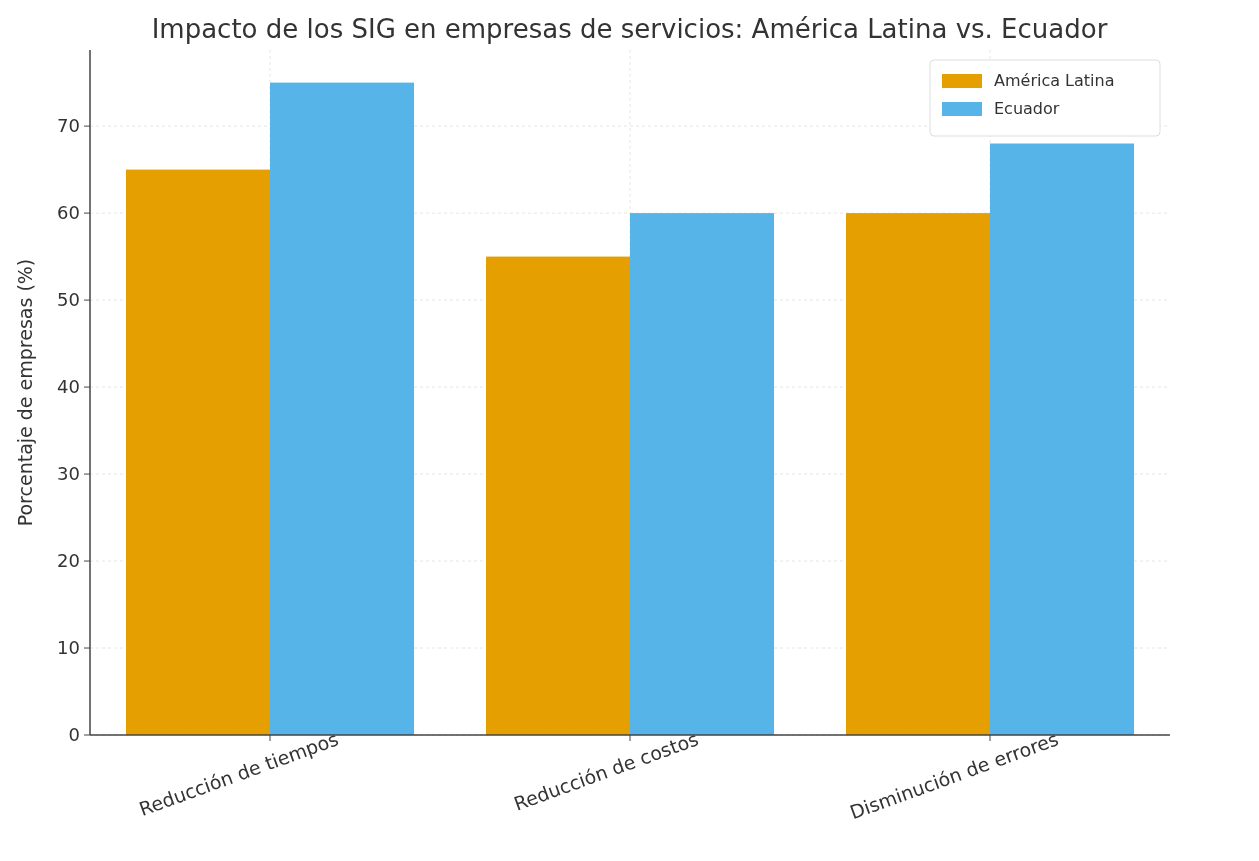 This screenshot has height=861, width=1259. Describe the element at coordinates (68, 387) in the screenshot. I see `y-tick-label: 40` at that location.